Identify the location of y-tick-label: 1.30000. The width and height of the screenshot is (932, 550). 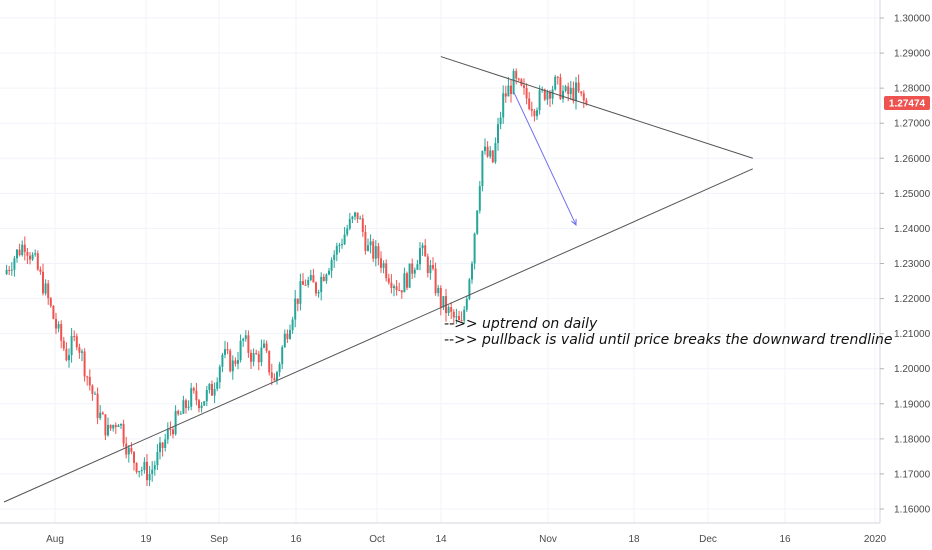
(912, 19).